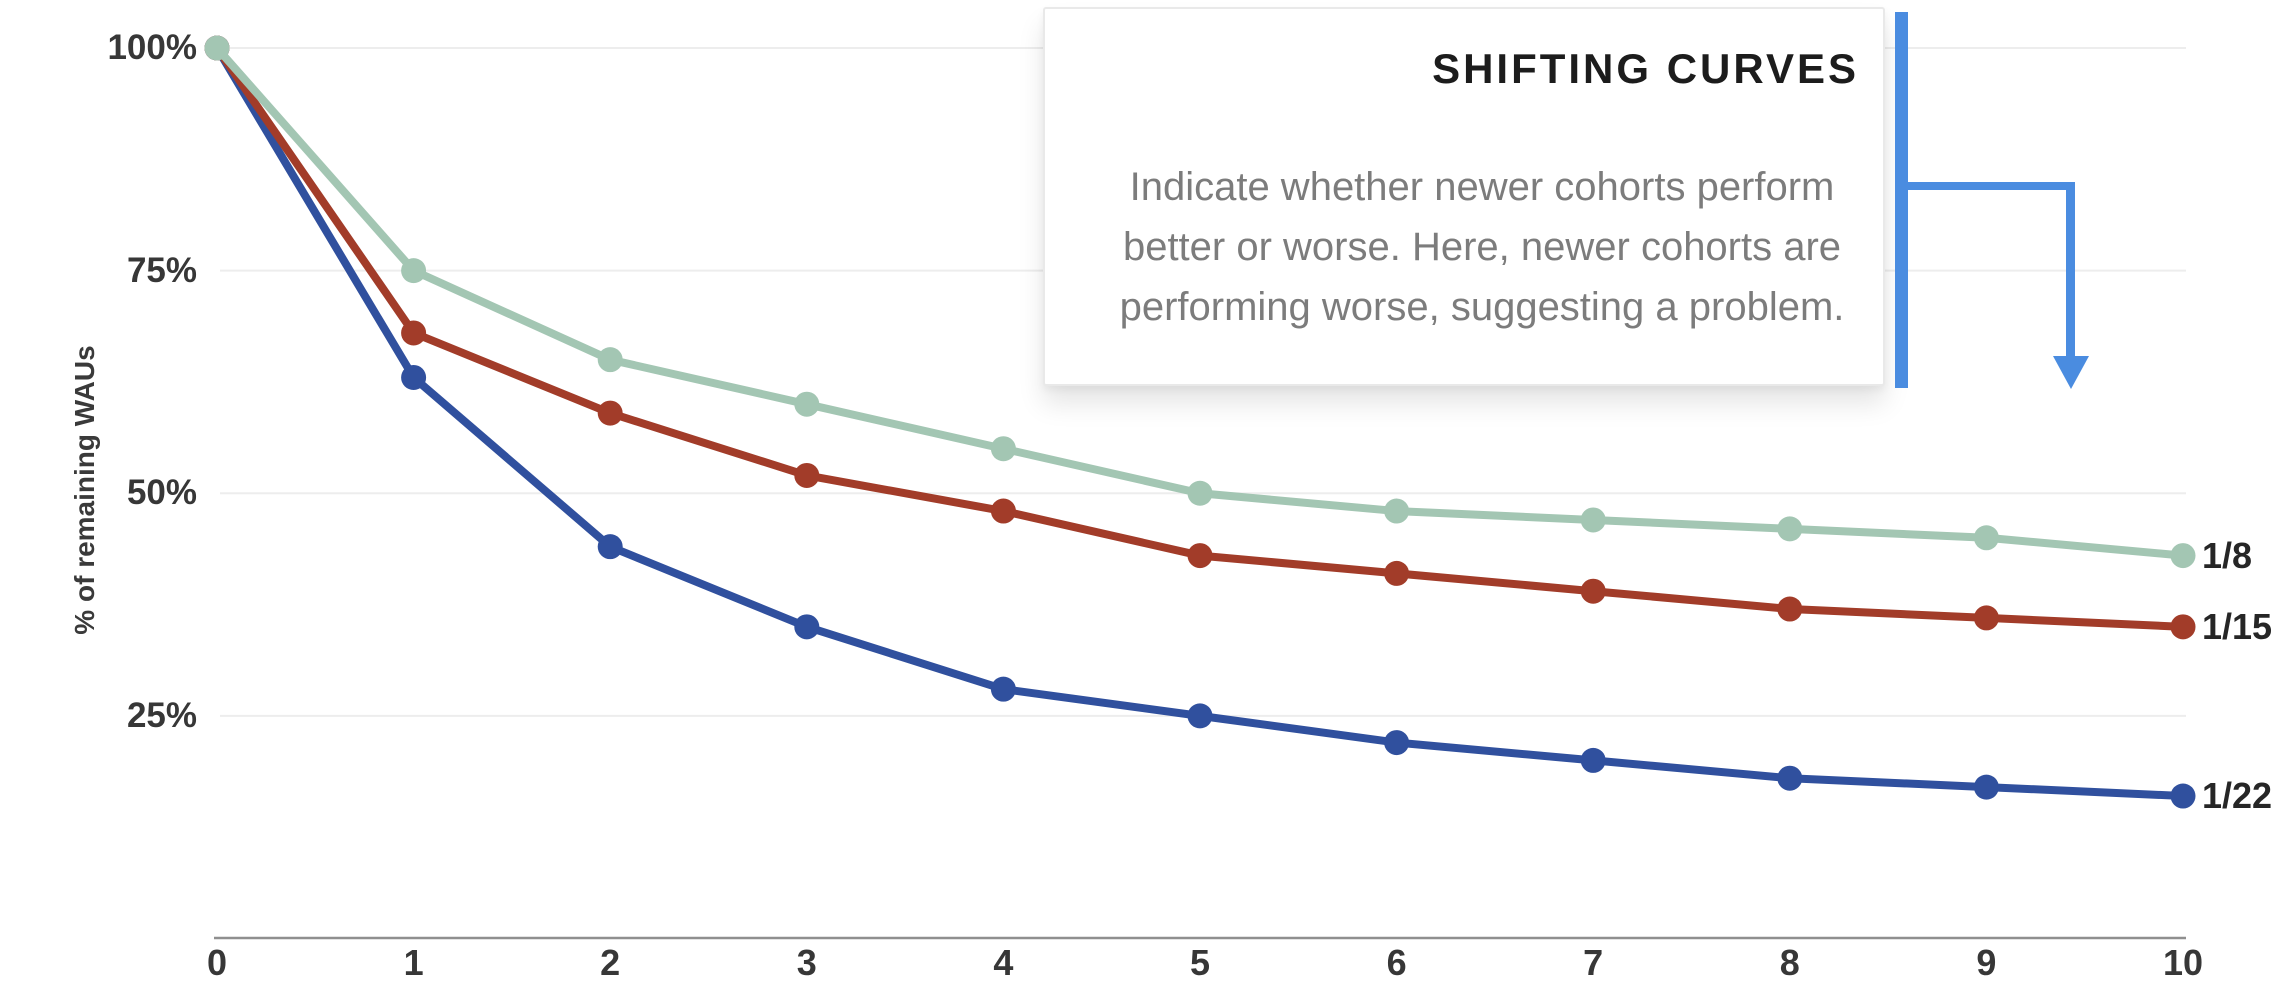 Image resolution: width=2280 pixels, height=992 pixels. Describe the element at coordinates (152, 47) in the screenshot. I see `y-tick-label-100%: 100%` at that location.